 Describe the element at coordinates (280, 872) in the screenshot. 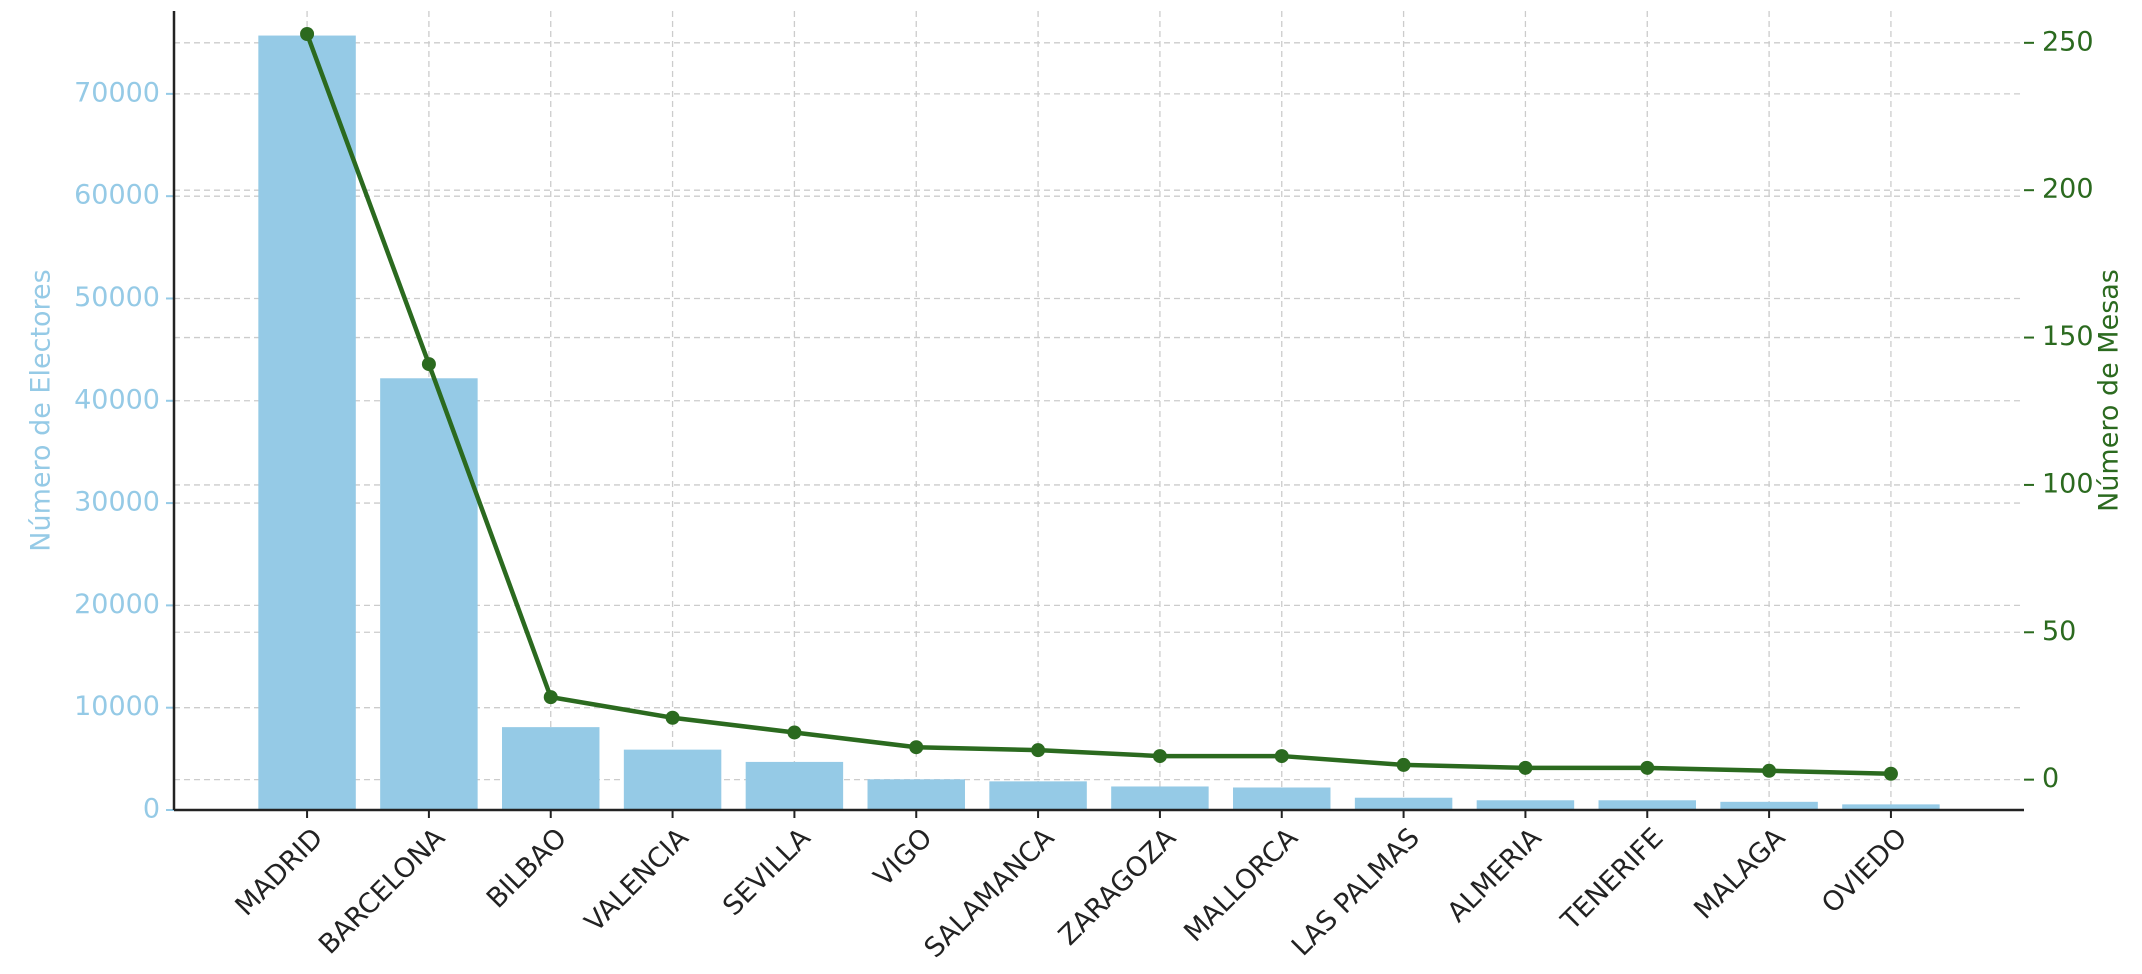

I see `x-tick-label: MADRID` at that location.